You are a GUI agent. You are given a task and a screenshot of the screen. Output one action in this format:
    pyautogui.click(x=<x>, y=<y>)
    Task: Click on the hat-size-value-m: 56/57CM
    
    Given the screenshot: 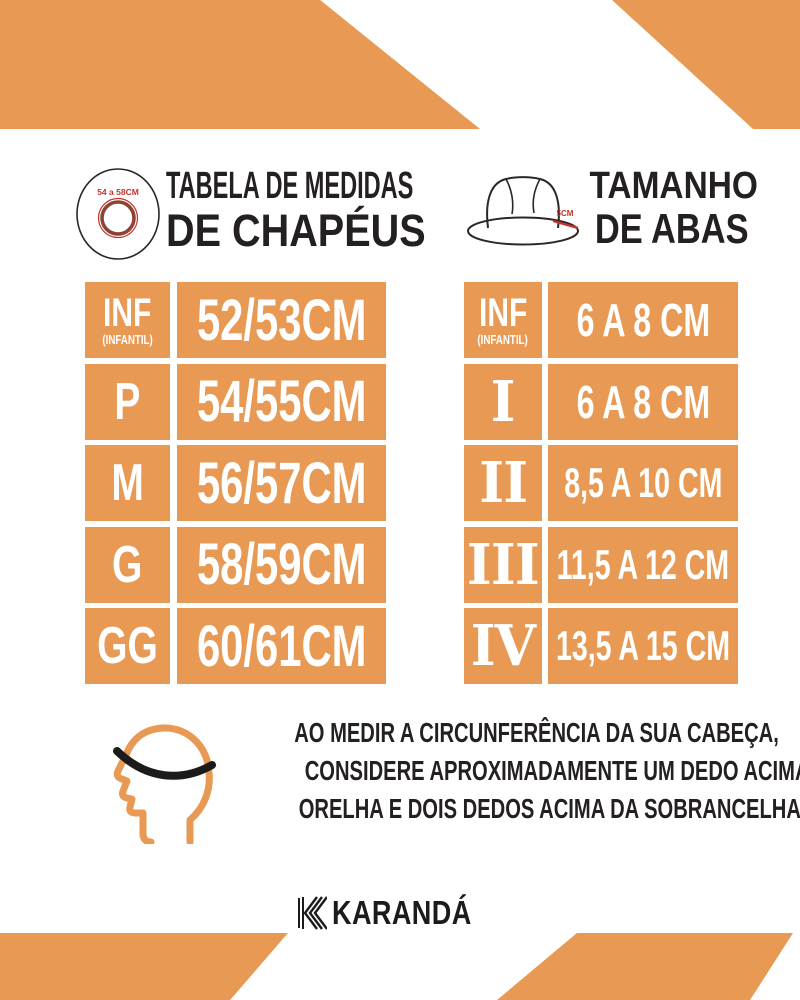 What is the action you would take?
    pyautogui.click(x=281, y=483)
    